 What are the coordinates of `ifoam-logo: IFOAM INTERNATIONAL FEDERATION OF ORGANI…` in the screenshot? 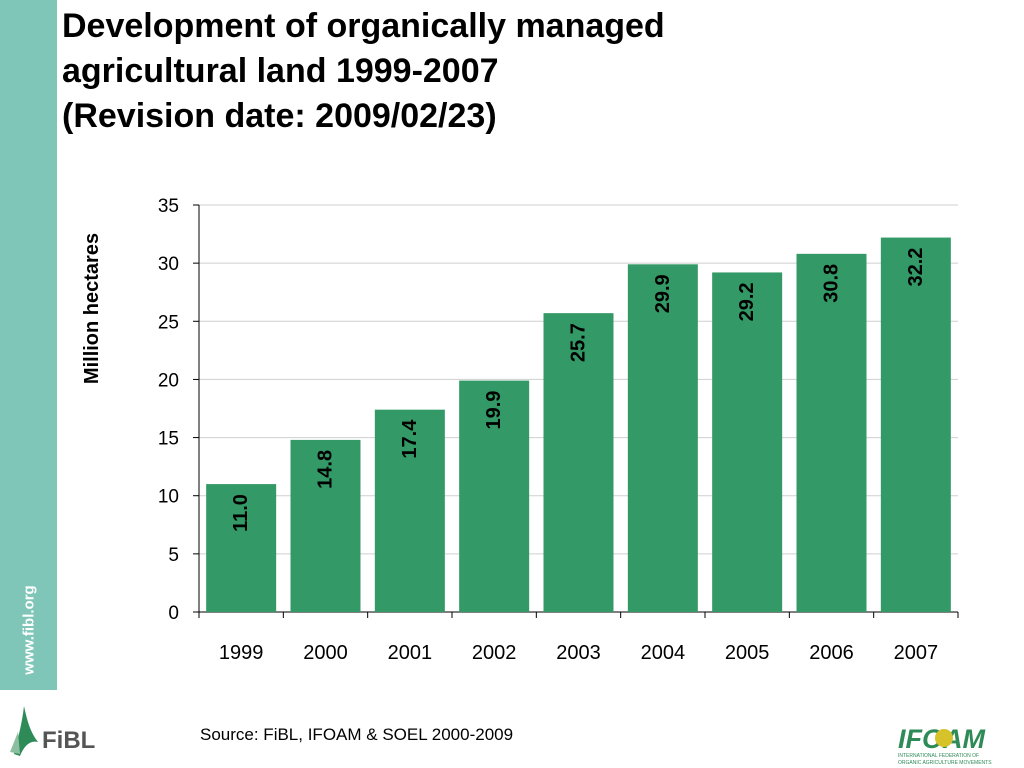 It's located at (945, 745).